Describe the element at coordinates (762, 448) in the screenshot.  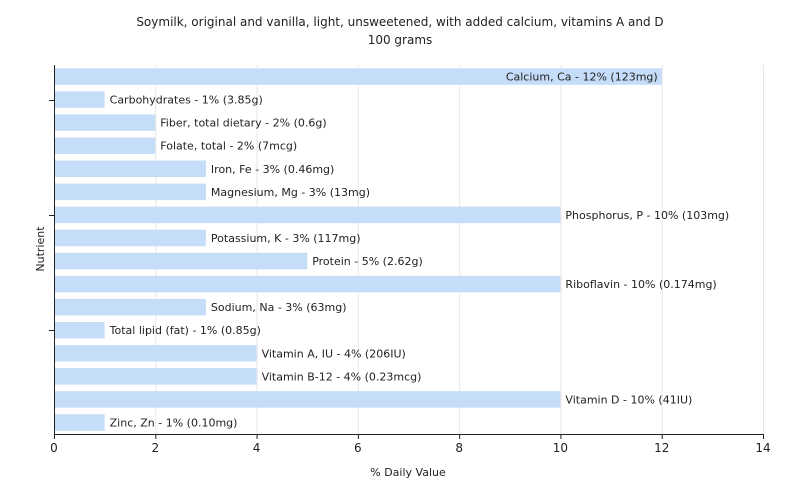
I see `x-tick-label: 14` at that location.